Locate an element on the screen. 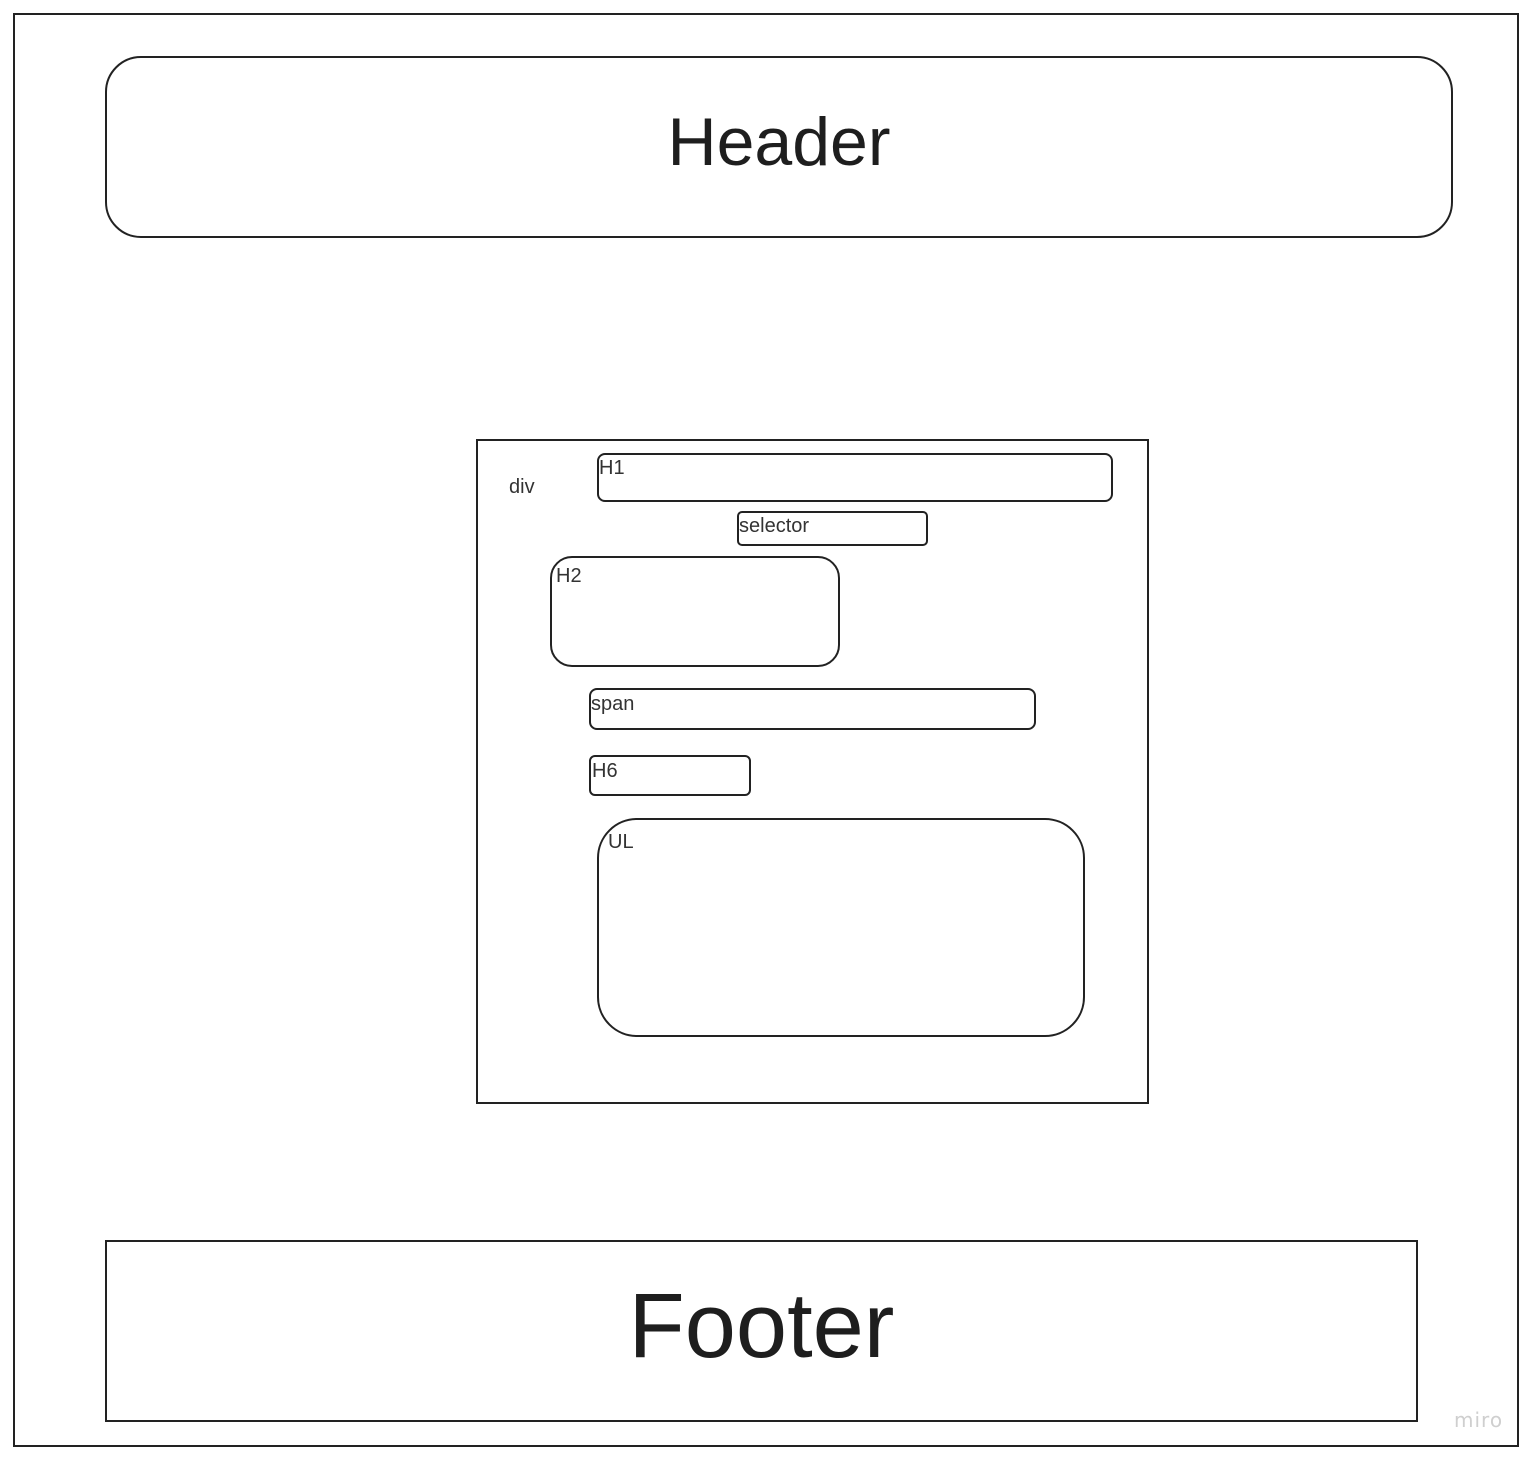 The height and width of the screenshot is (1461, 1539). h6-box is located at coordinates (670, 775).